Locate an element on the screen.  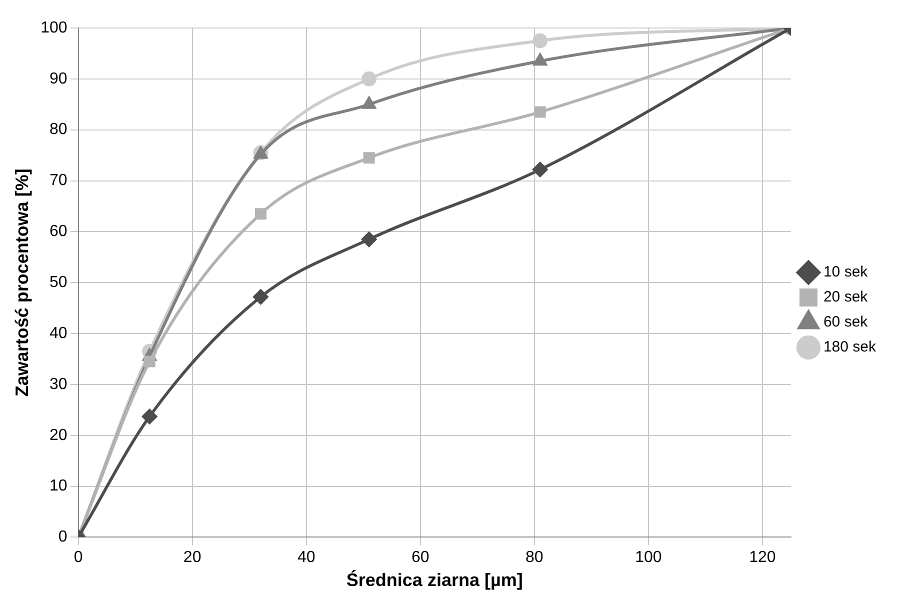
x-tick-label: 40 is located at coordinates (306, 557).